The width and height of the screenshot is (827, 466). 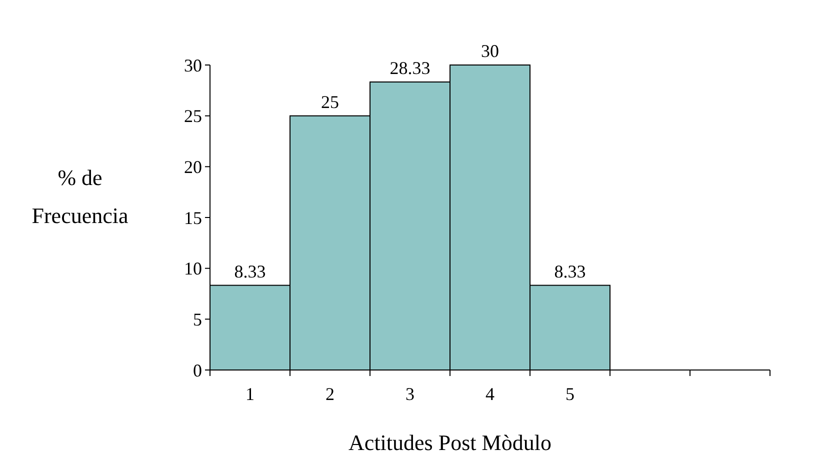 What do you see at coordinates (80, 196) in the screenshot?
I see `y-axis-title: % de Frecuencia` at bounding box center [80, 196].